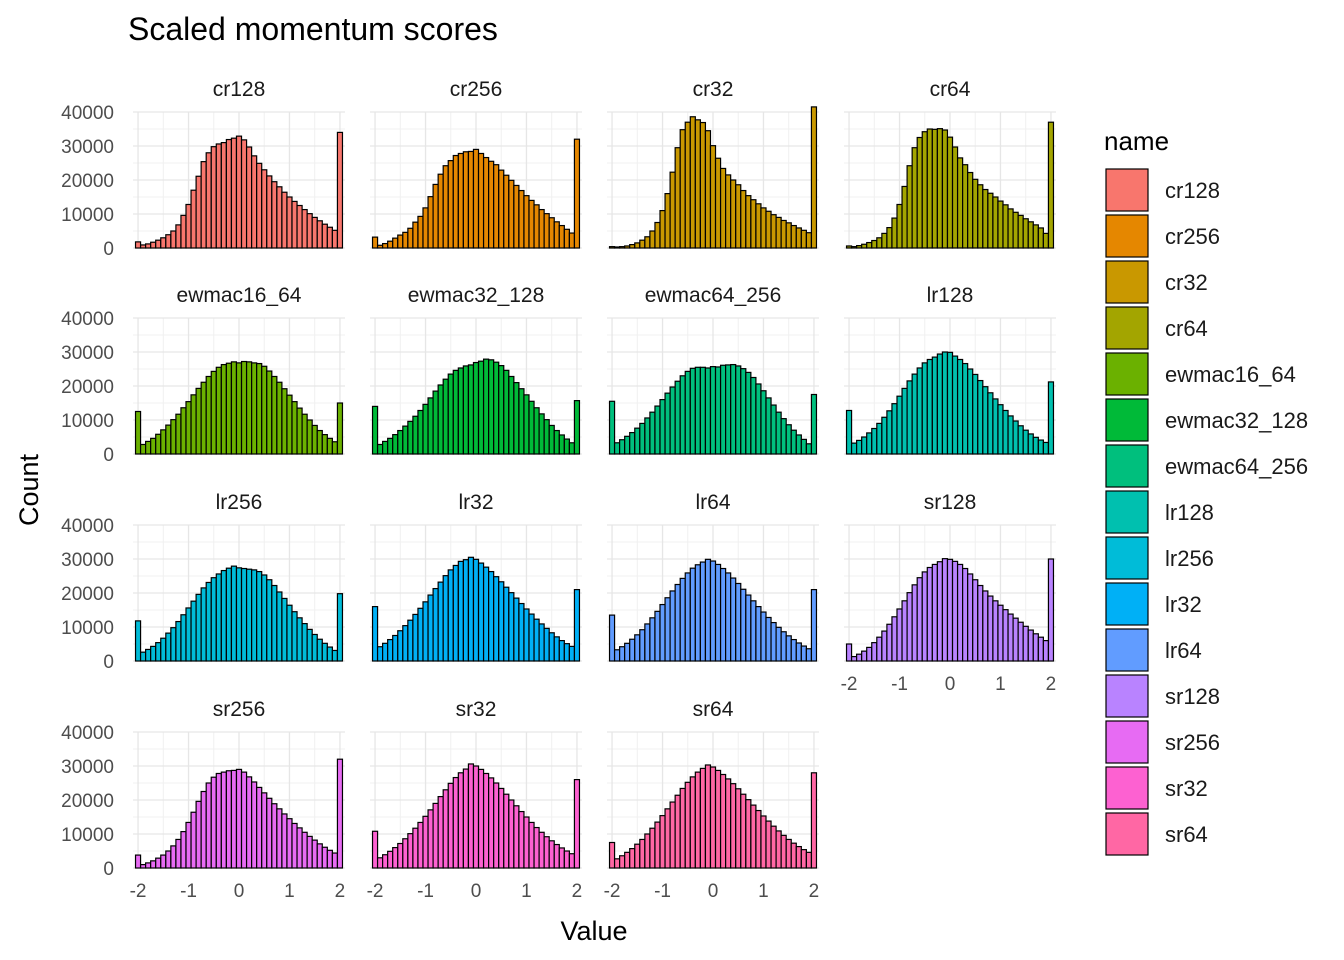 This screenshot has width=1344, height=960. I want to click on y-tick-label: 20000, so click(87, 801).